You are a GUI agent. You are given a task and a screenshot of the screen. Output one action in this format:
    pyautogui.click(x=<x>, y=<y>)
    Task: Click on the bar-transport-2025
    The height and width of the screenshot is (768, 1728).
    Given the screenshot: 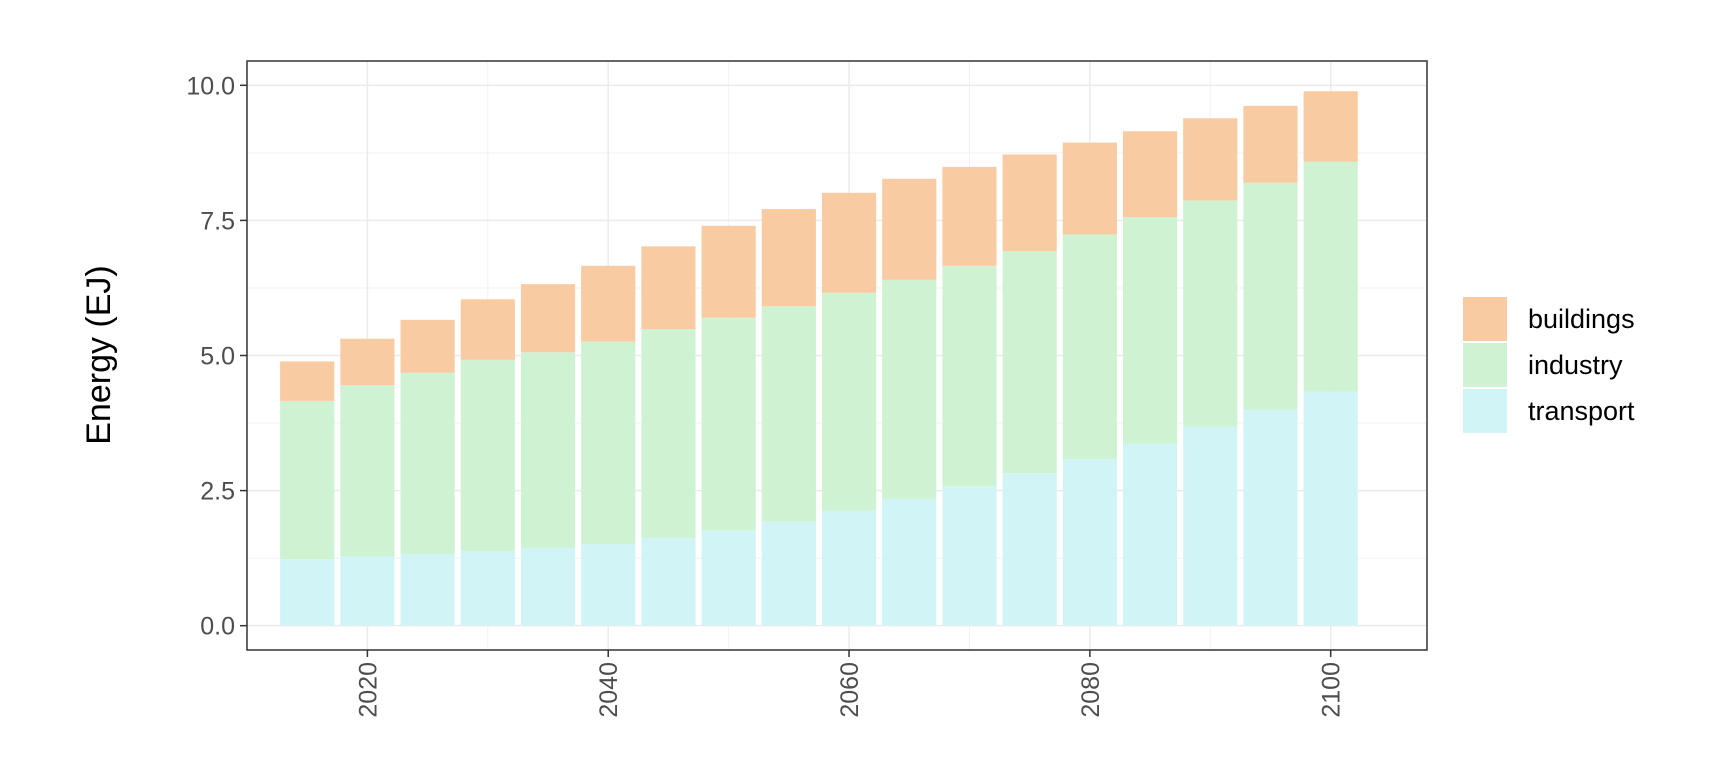 What is the action you would take?
    pyautogui.click(x=427, y=590)
    